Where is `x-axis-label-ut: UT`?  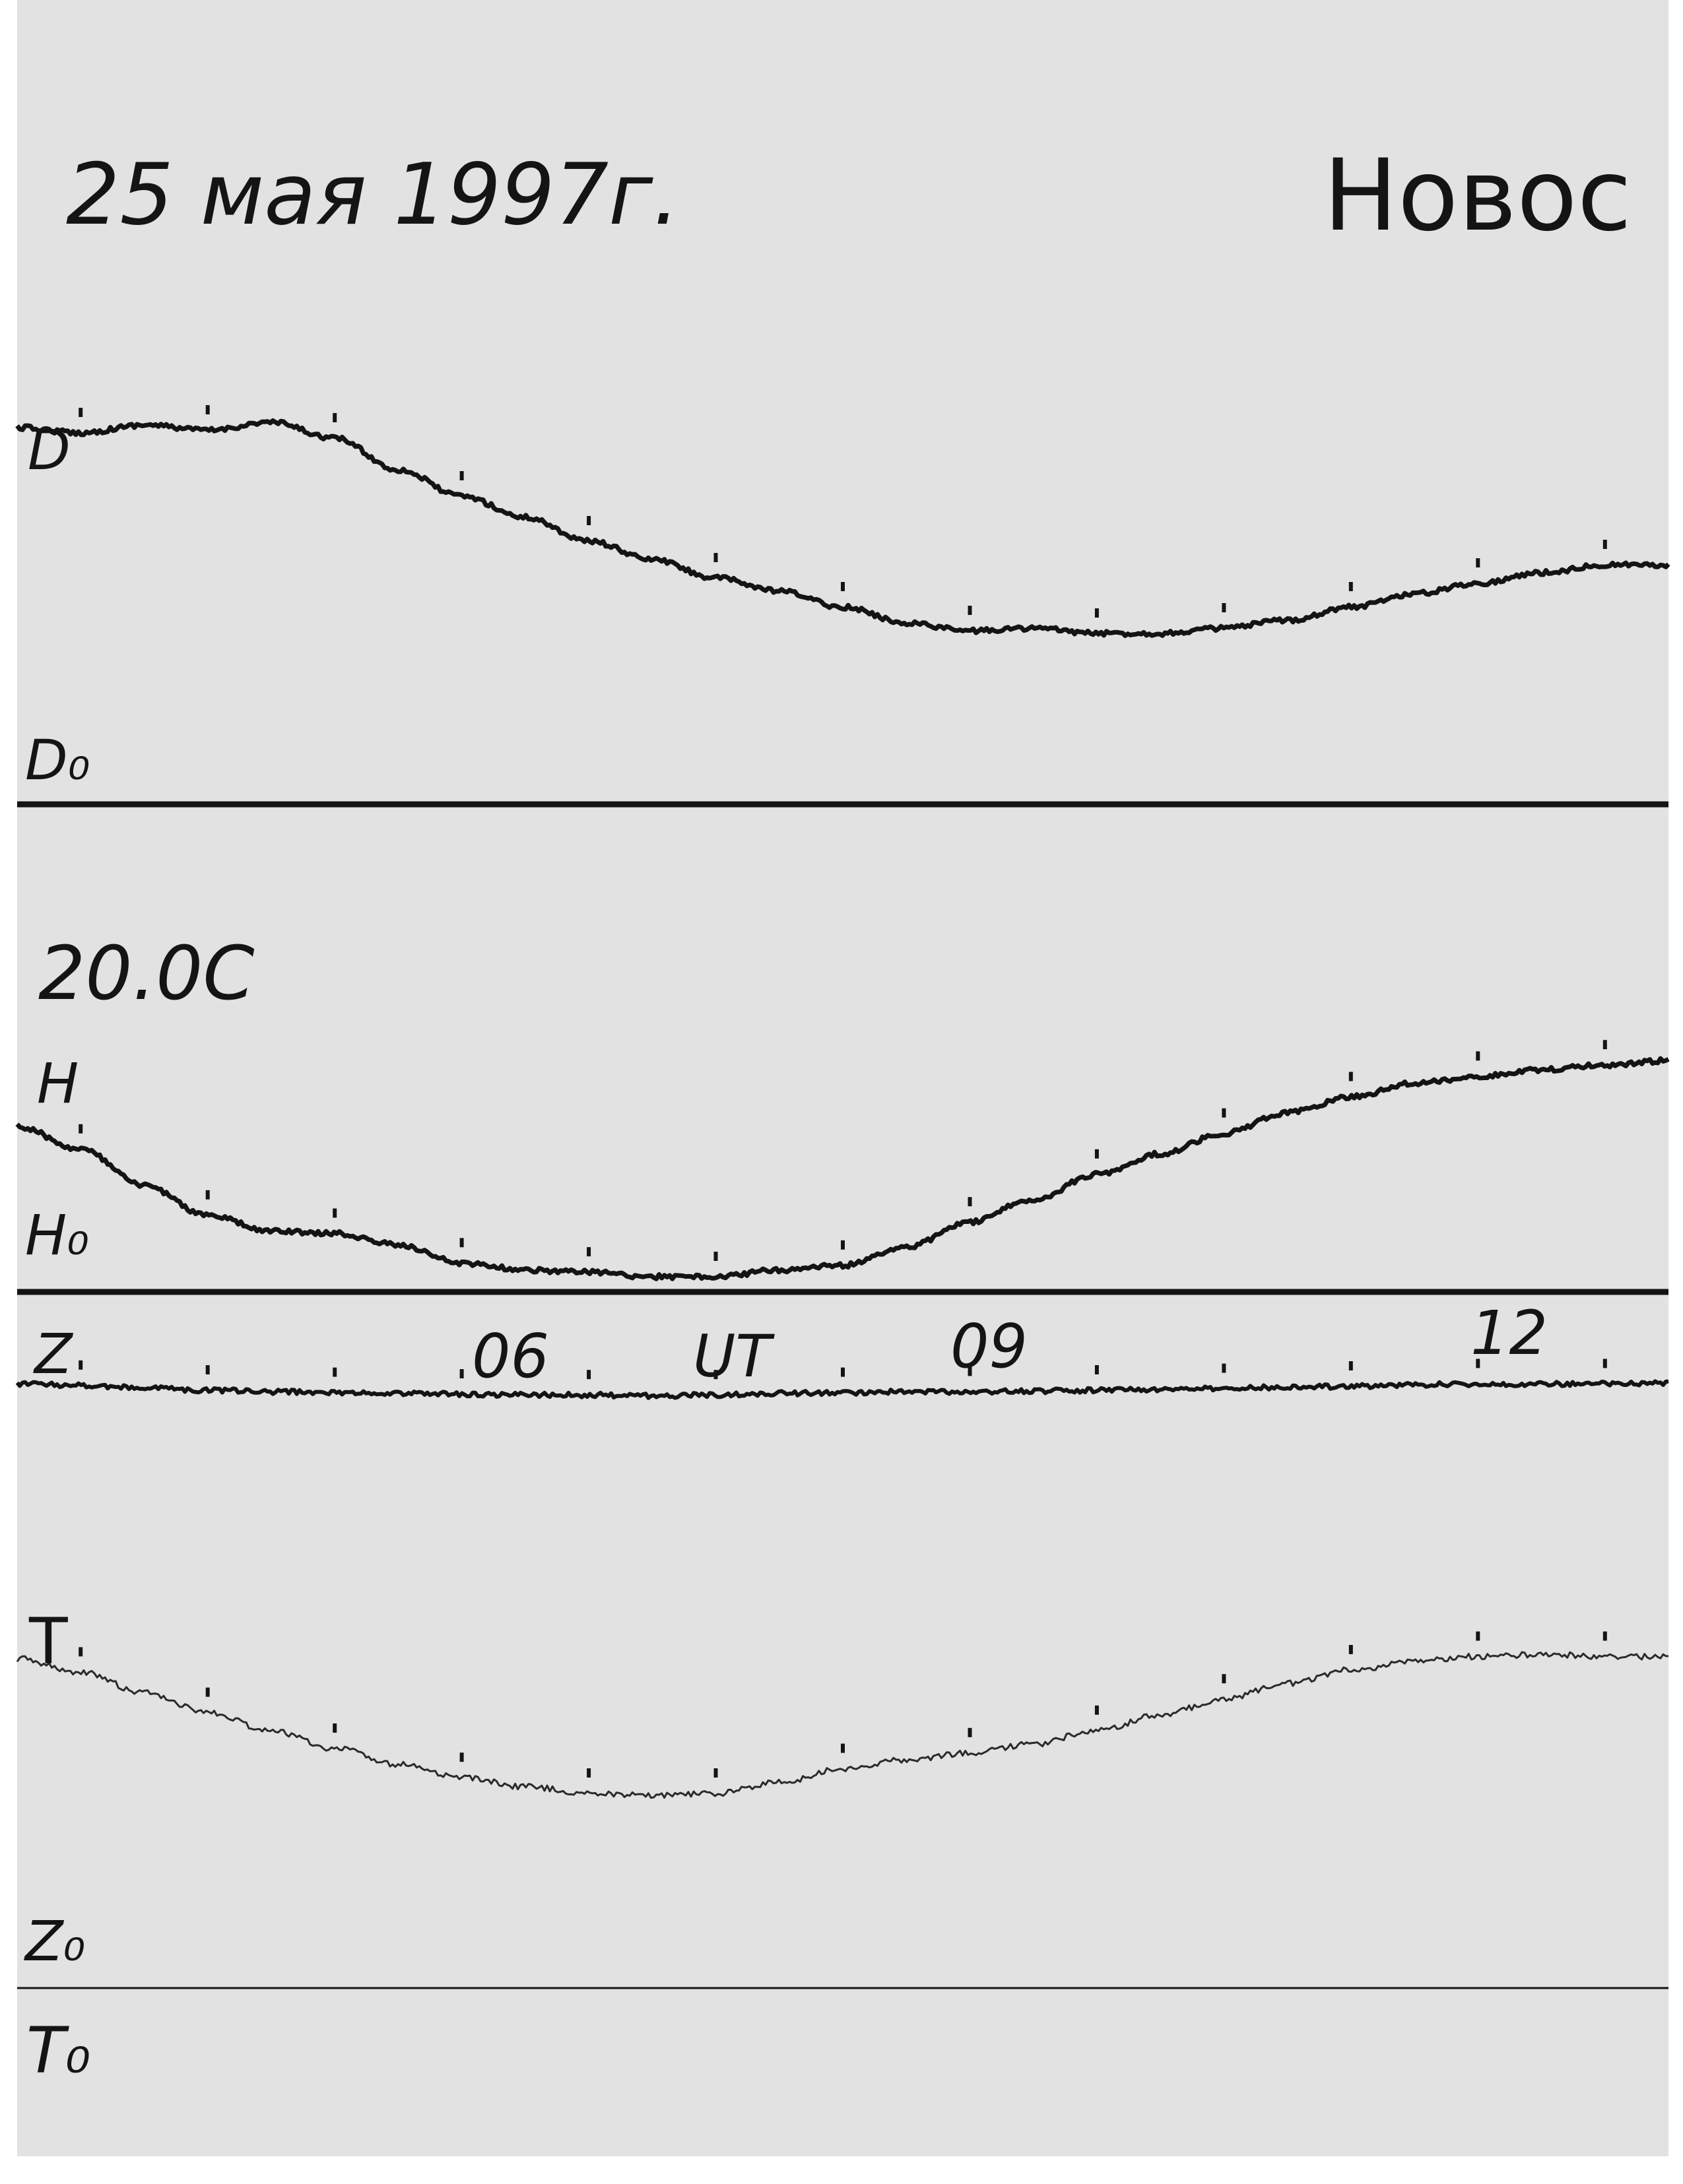 x-axis-label-ut: UT is located at coordinates (732, 1356).